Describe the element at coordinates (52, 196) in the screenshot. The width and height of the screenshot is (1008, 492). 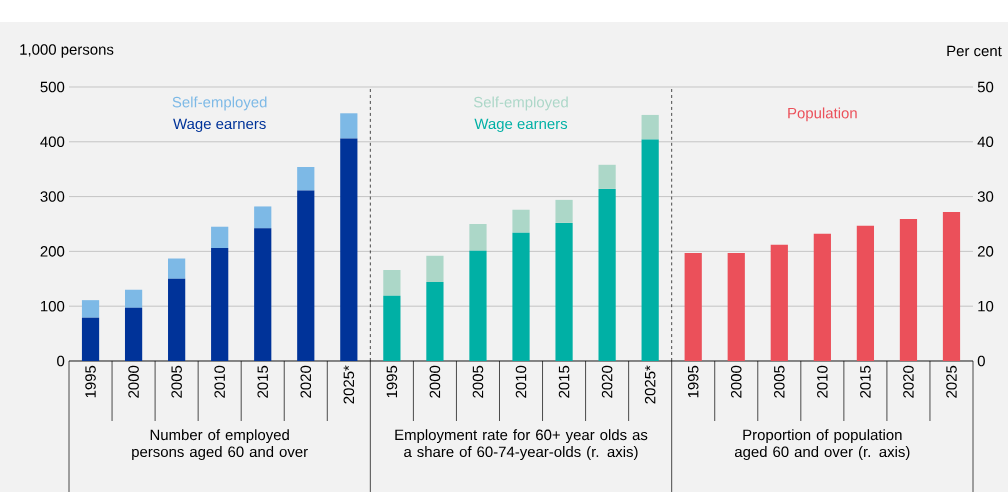
I see `y-tick-label: 300` at that location.